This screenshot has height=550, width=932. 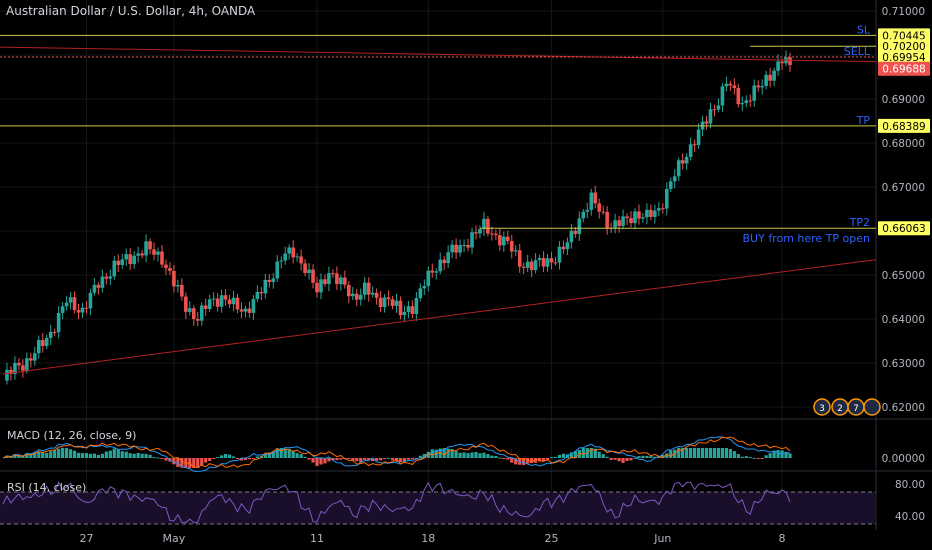 I want to click on price-tick-label: 0.64000, so click(x=903, y=320).